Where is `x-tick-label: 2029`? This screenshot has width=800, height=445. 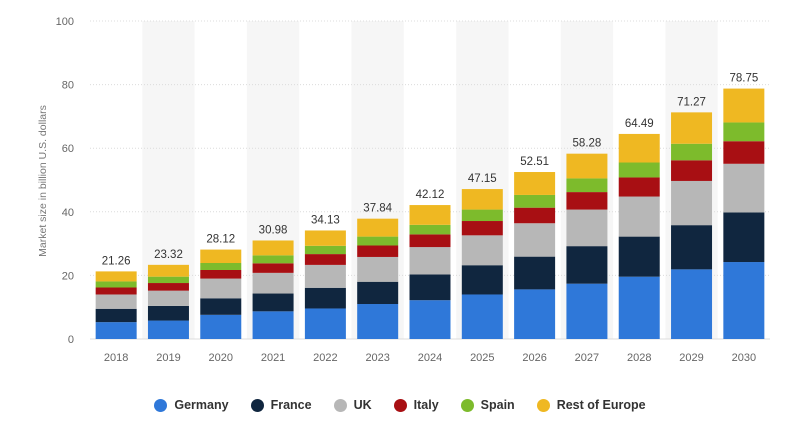
x-tick-label: 2029 is located at coordinates (691, 358).